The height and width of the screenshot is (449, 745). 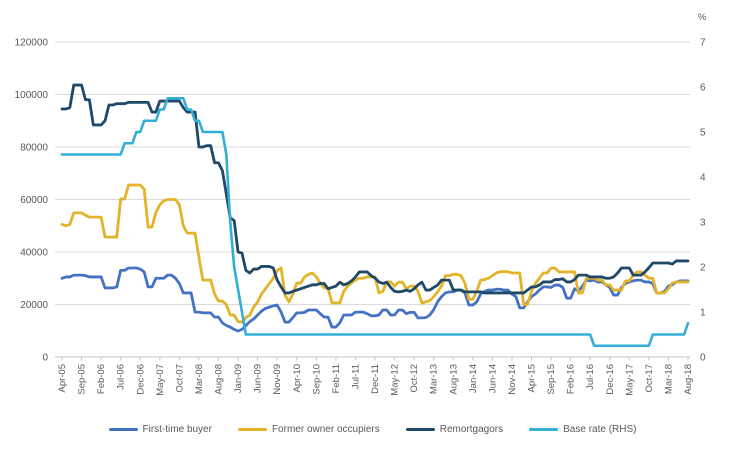 What do you see at coordinates (160, 380) in the screenshot?
I see `x-axis-label: May-07` at bounding box center [160, 380].